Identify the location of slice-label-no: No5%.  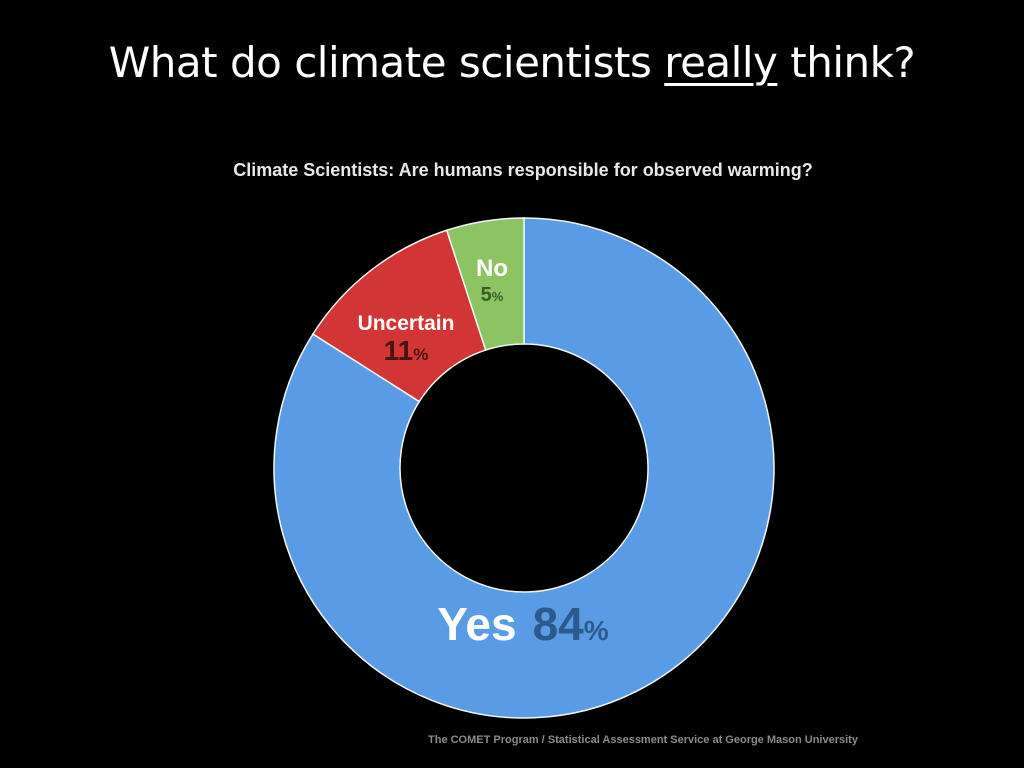
(492, 280).